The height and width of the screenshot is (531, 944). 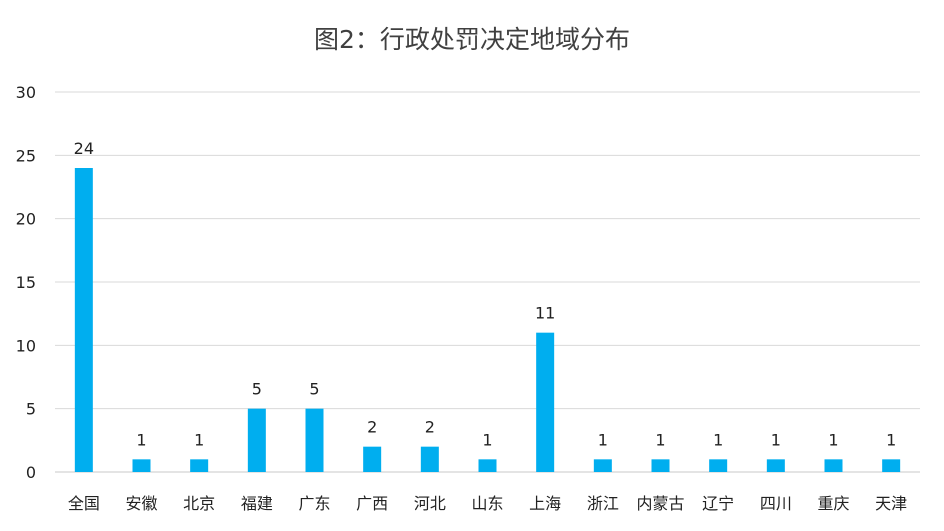 I want to click on y-tick-label: 10, so click(x=26, y=345).